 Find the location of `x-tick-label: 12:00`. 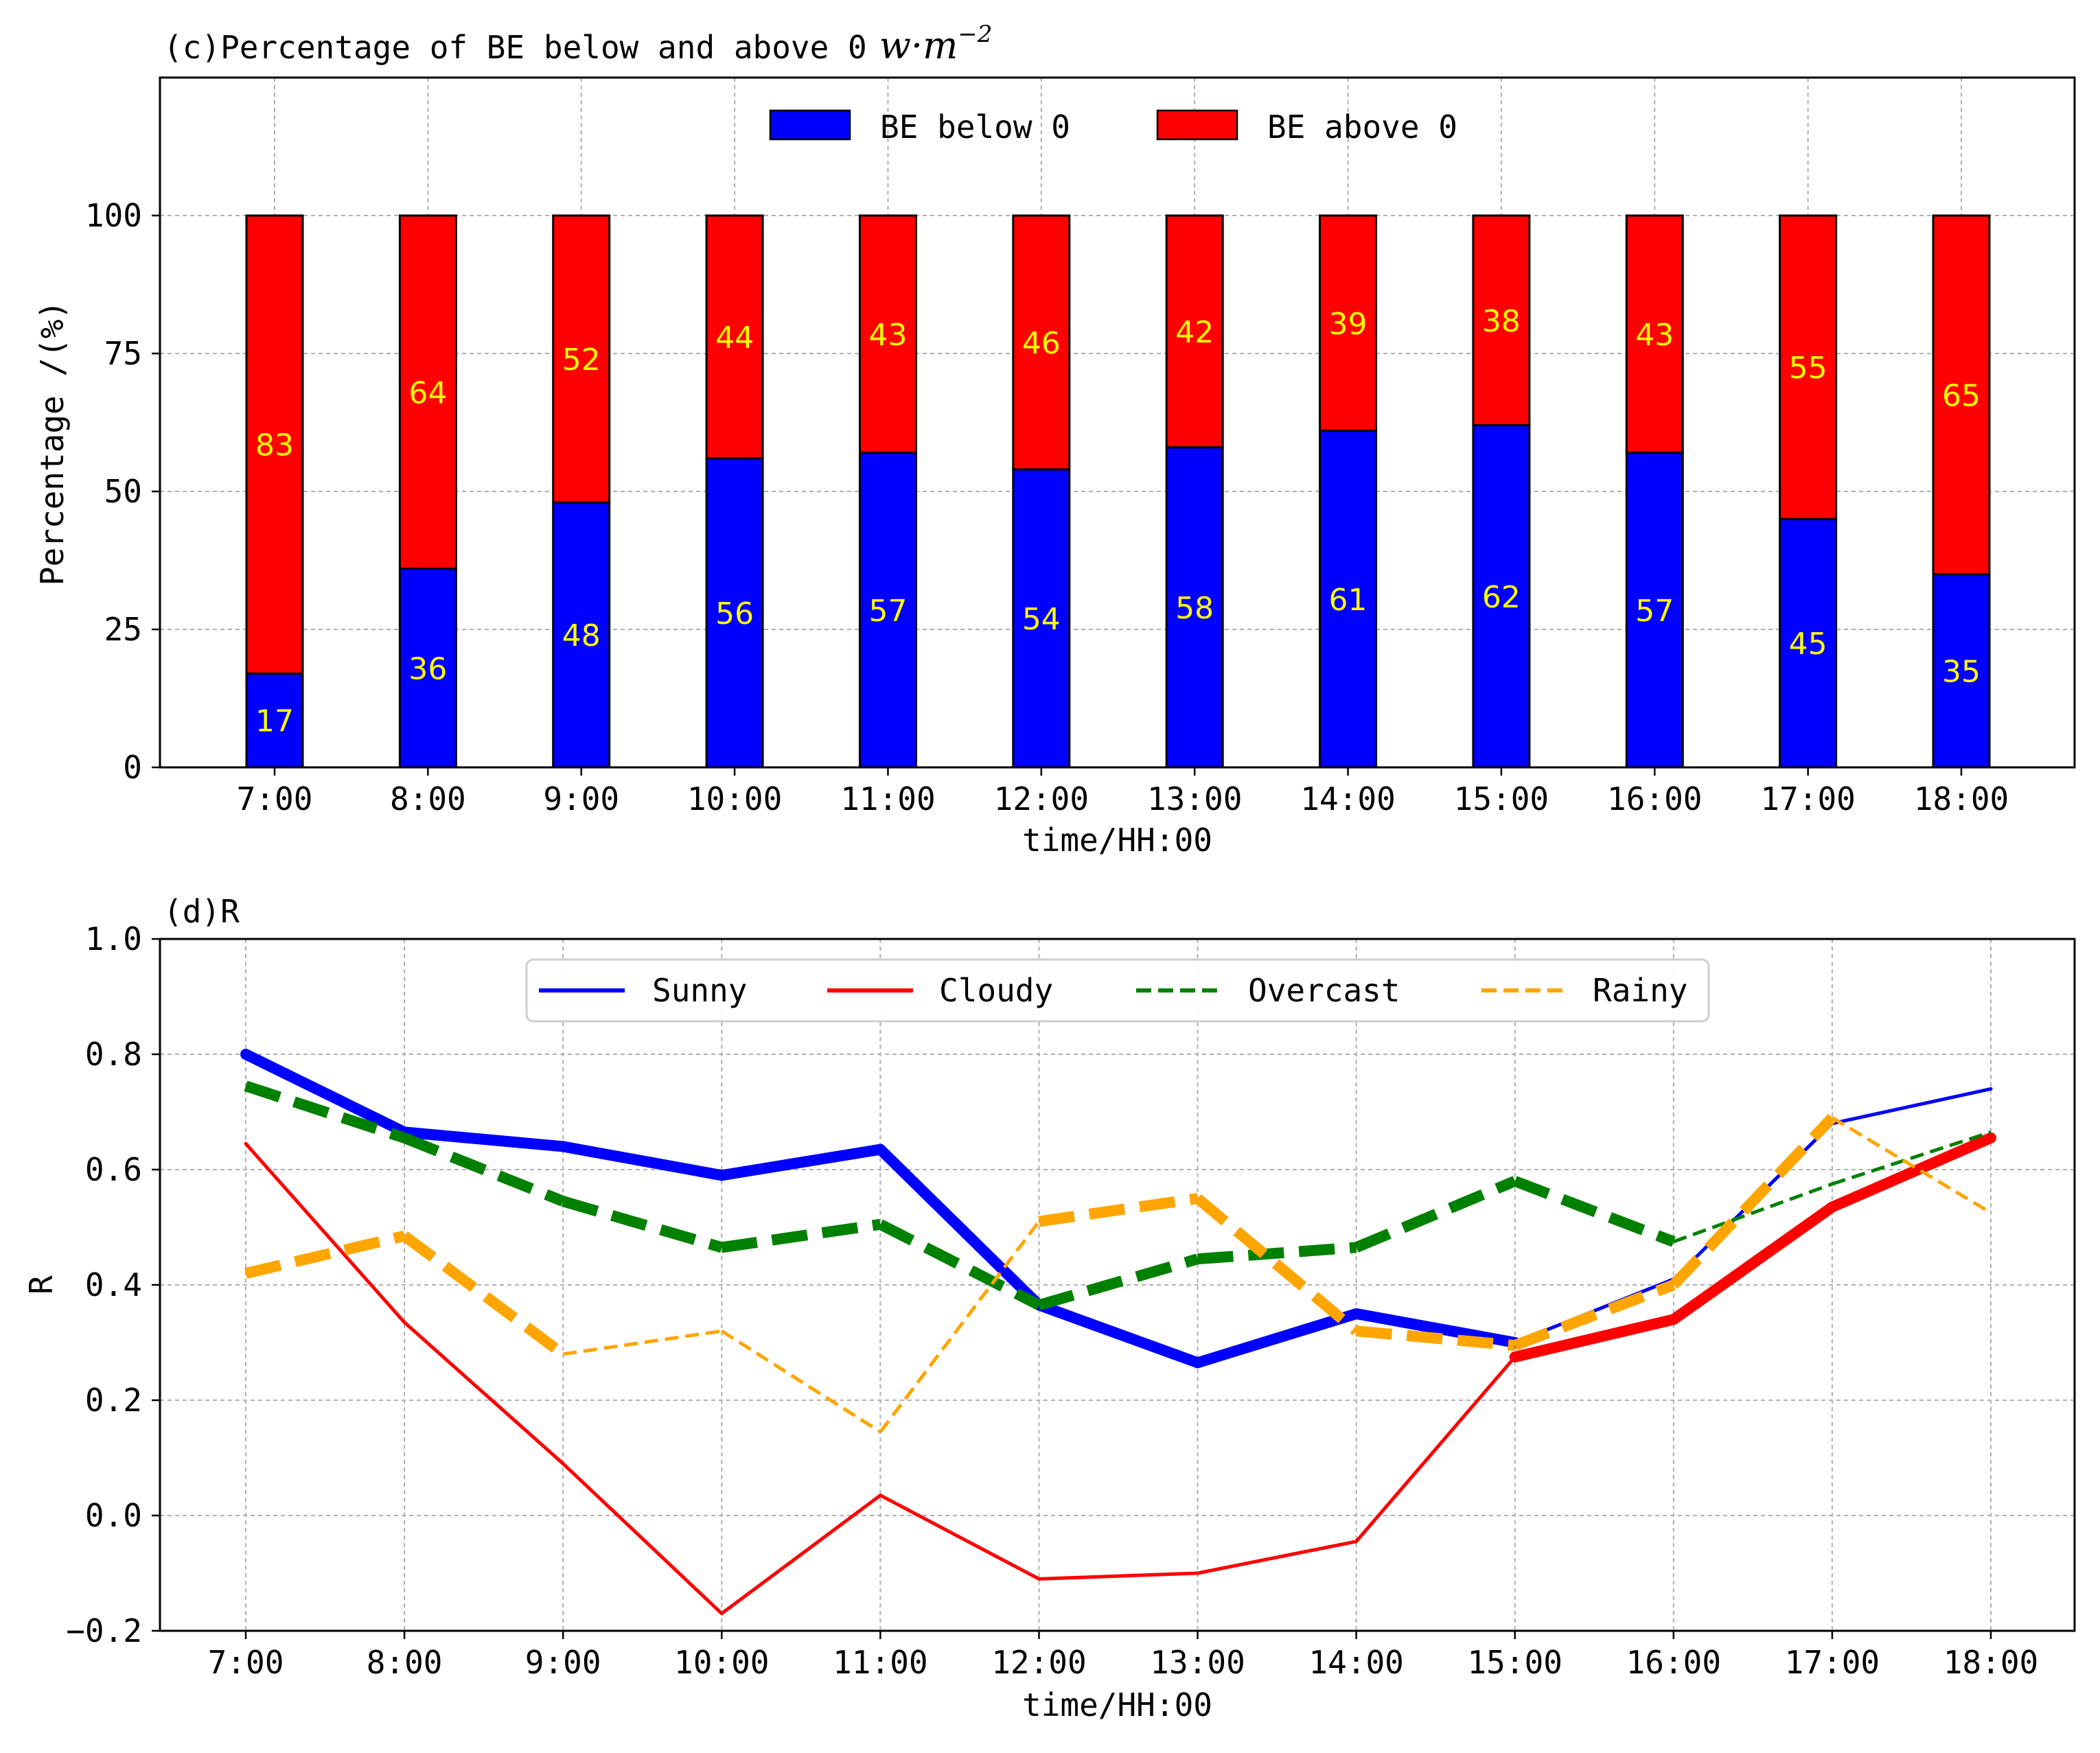

x-tick-label: 12:00 is located at coordinates (1041, 798).